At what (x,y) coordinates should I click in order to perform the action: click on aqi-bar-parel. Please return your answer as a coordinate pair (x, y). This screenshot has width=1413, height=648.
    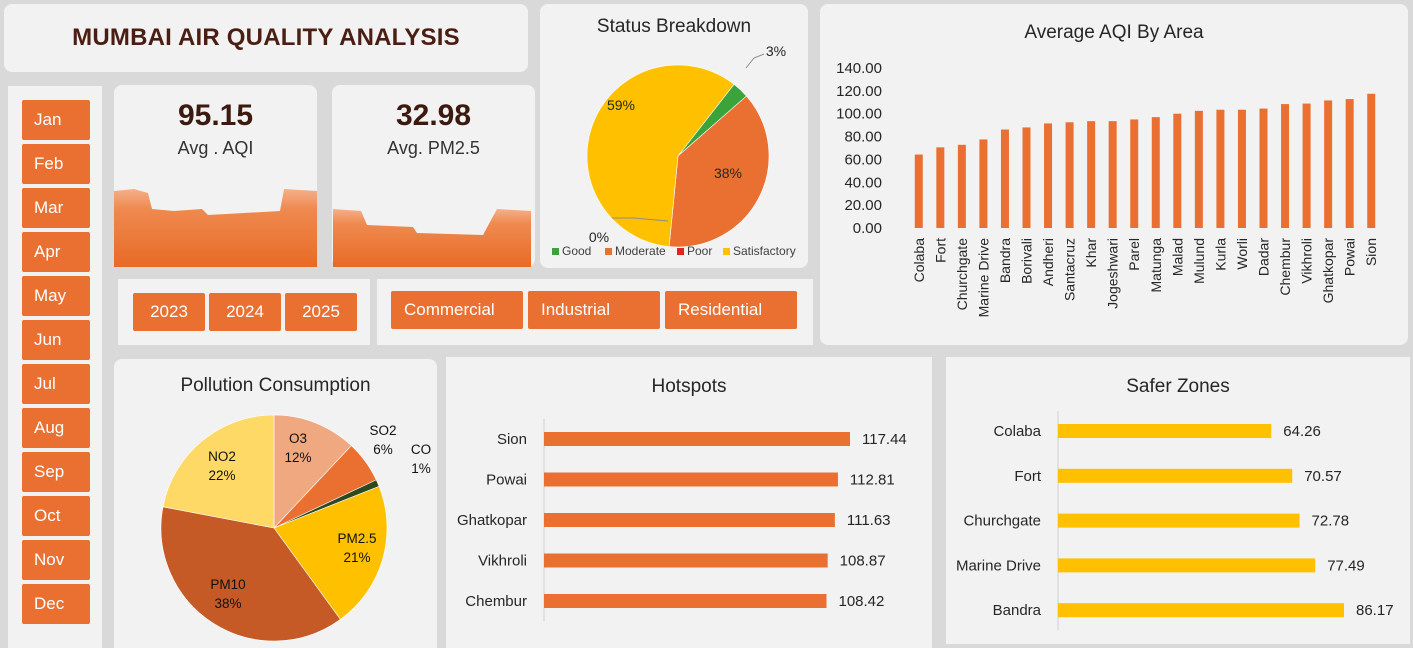
    Looking at the image, I should click on (1134, 173).